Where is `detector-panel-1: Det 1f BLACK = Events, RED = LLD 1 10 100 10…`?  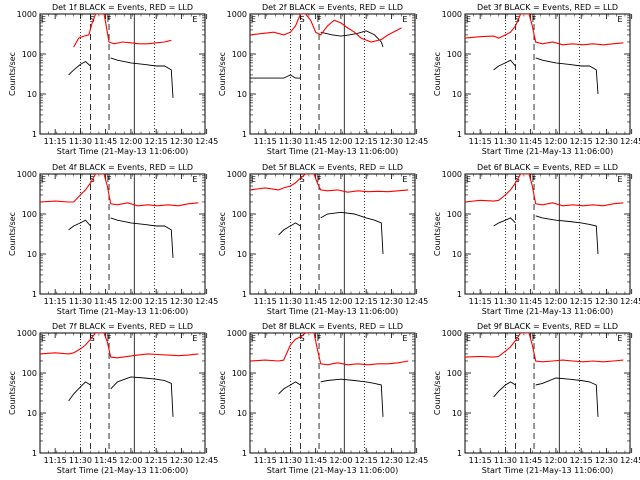
detector-panel-1: Det 1f BLACK = Events, RED = LLD 1 10 100 10… is located at coordinates (113, 79).